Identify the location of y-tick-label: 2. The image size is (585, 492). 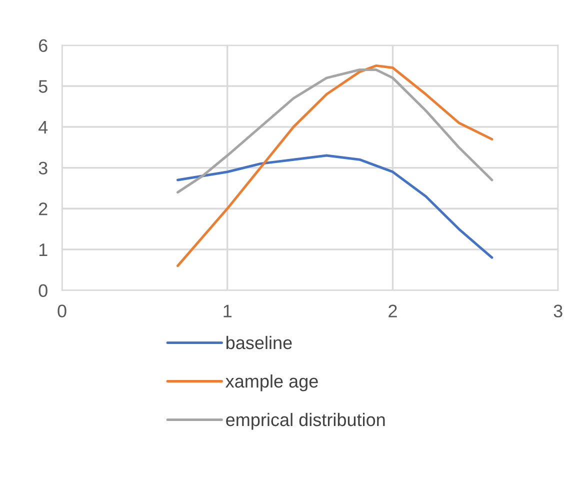
(43, 209).